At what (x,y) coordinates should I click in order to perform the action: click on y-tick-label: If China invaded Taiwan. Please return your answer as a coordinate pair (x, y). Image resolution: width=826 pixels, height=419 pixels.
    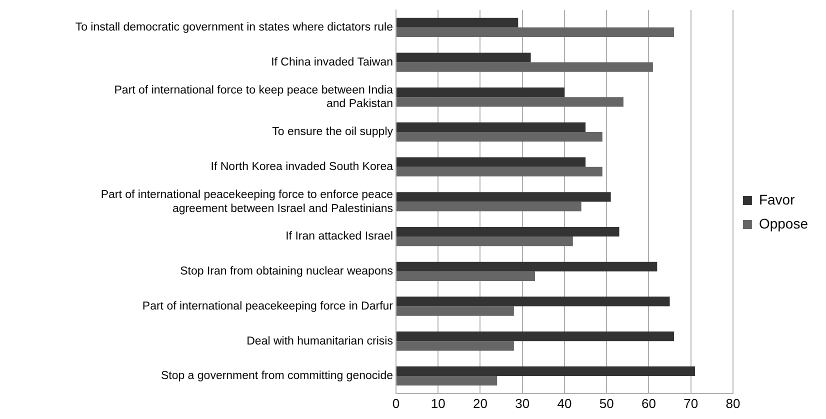
    Looking at the image, I should click on (332, 62).